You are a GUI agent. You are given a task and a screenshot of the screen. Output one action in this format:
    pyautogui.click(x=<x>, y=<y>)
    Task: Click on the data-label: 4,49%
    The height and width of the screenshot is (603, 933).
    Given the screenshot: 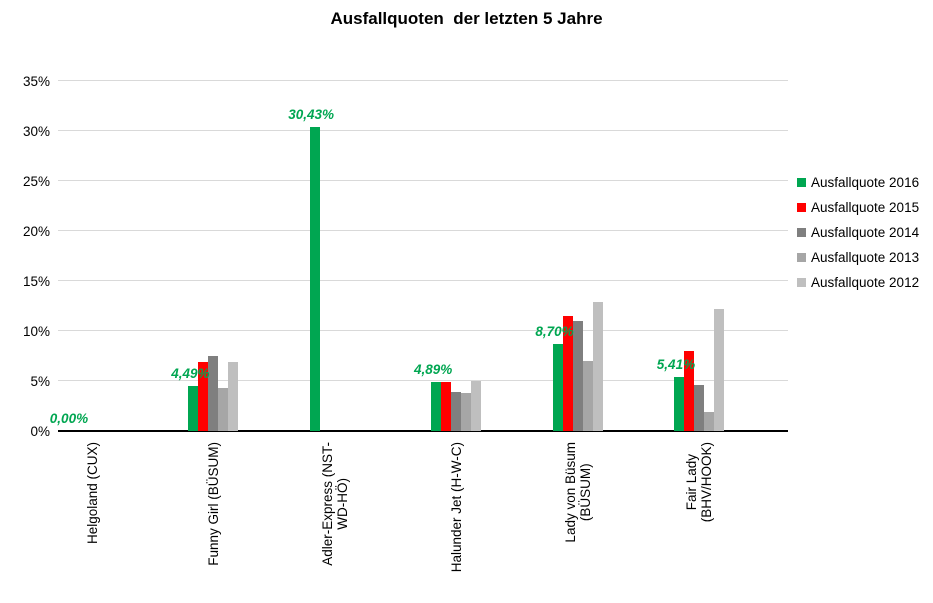 What is the action you would take?
    pyautogui.click(x=190, y=374)
    